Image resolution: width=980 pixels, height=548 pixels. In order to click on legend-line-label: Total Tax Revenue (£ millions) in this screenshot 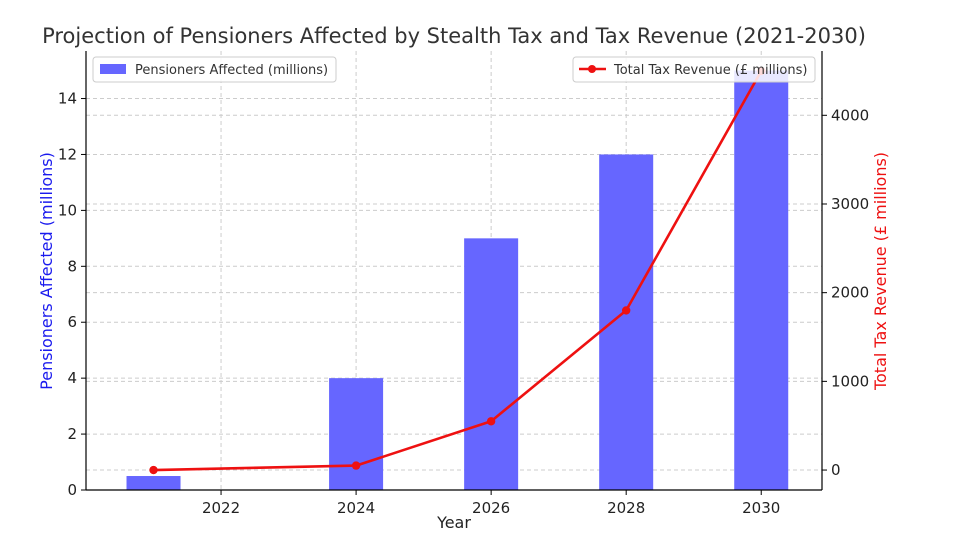, I will do `click(710, 70)`.